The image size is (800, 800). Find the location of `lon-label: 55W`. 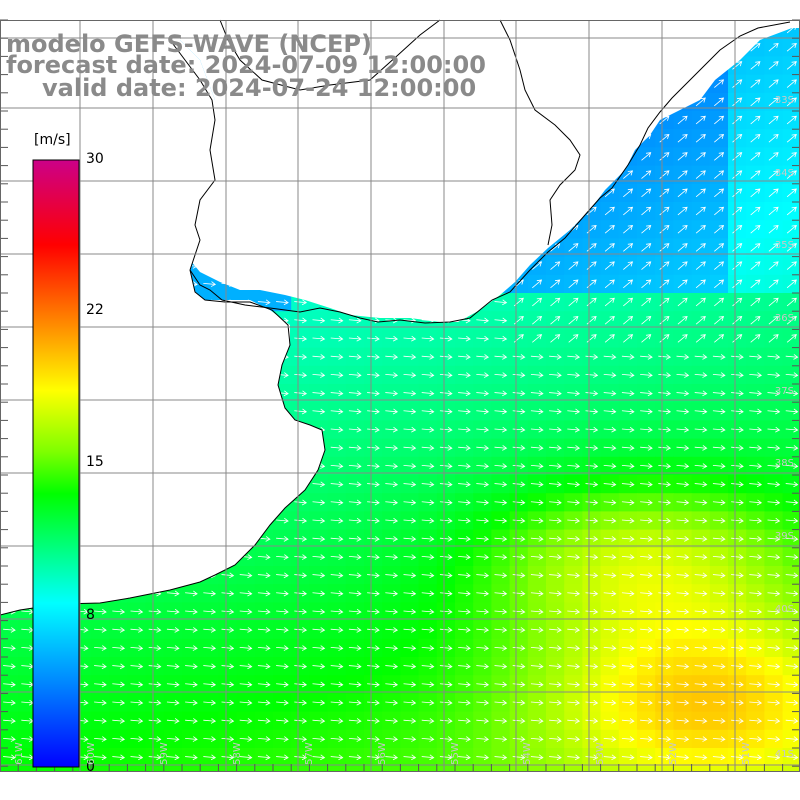

lon-label: 55W is located at coordinates (455, 753).